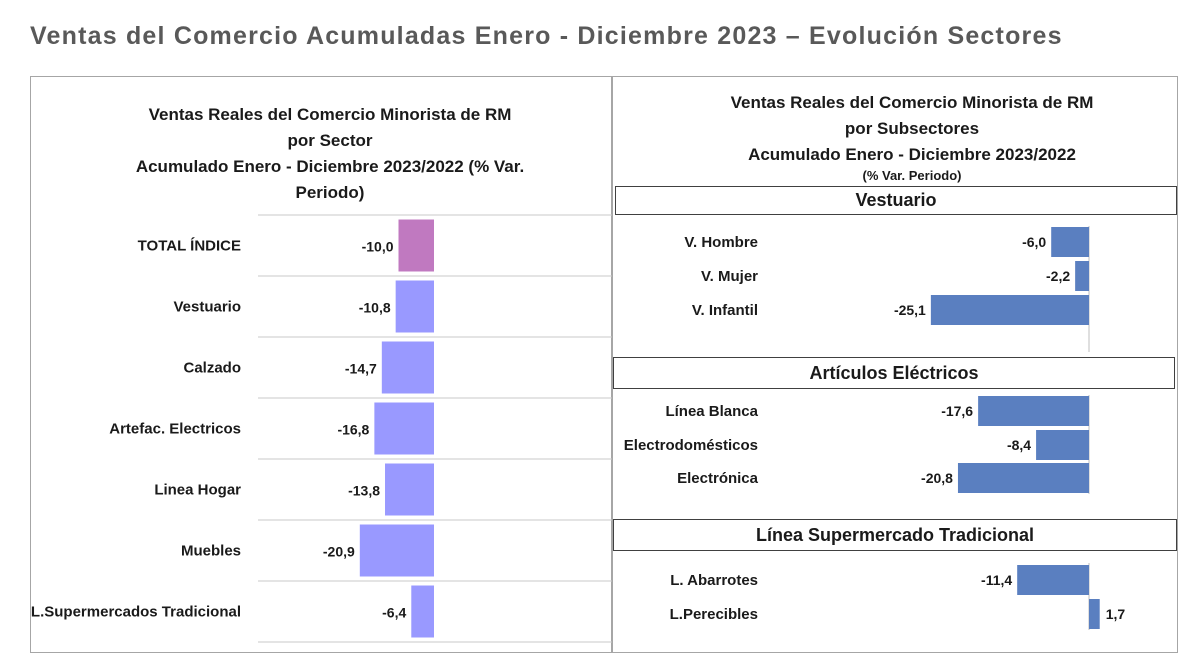  What do you see at coordinates (895, 535) in the screenshot?
I see `section-header-supermercado-tradicional: Línea Supermercado Tradicional` at bounding box center [895, 535].